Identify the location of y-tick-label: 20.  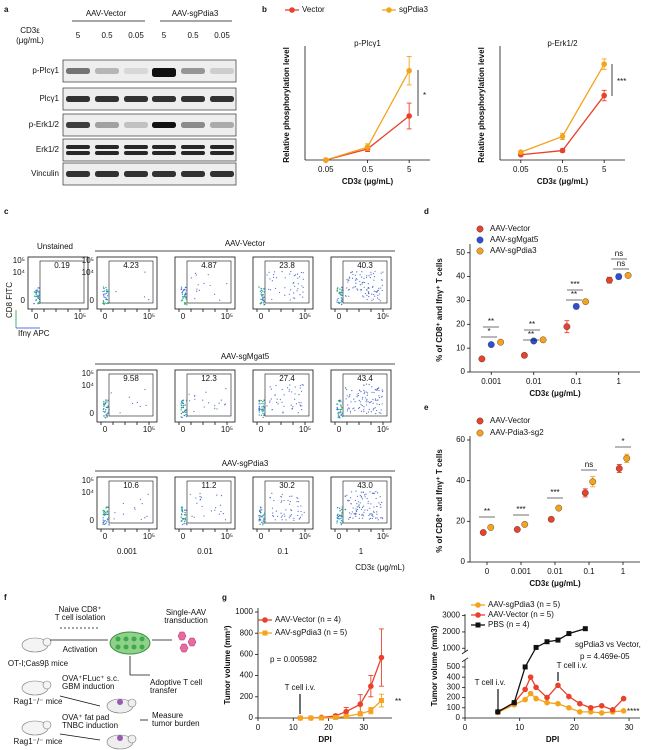
(460, 520).